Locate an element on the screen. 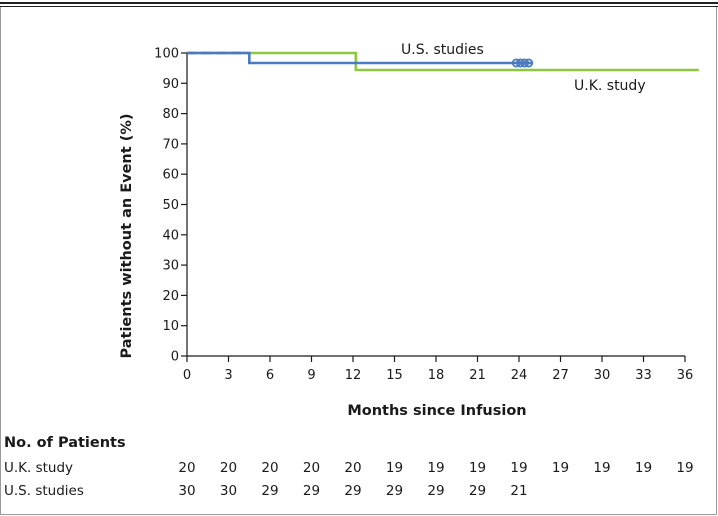 The width and height of the screenshot is (718, 516). y-tick-label: 20 is located at coordinates (170, 296).